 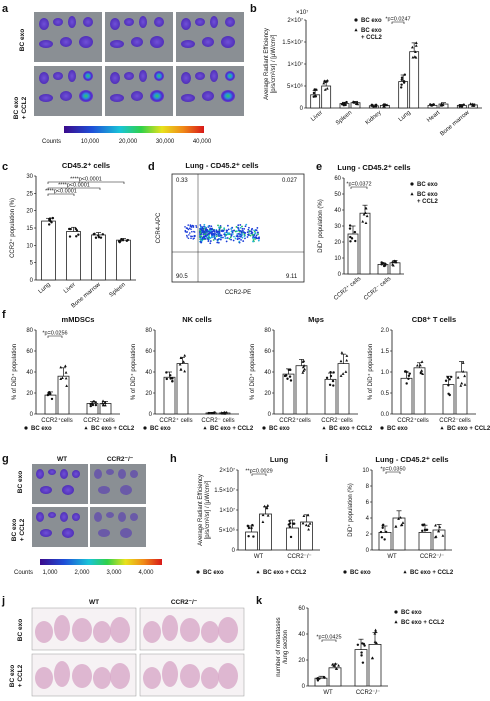 I want to click on panel-label-k: k, so click(x=259, y=601).